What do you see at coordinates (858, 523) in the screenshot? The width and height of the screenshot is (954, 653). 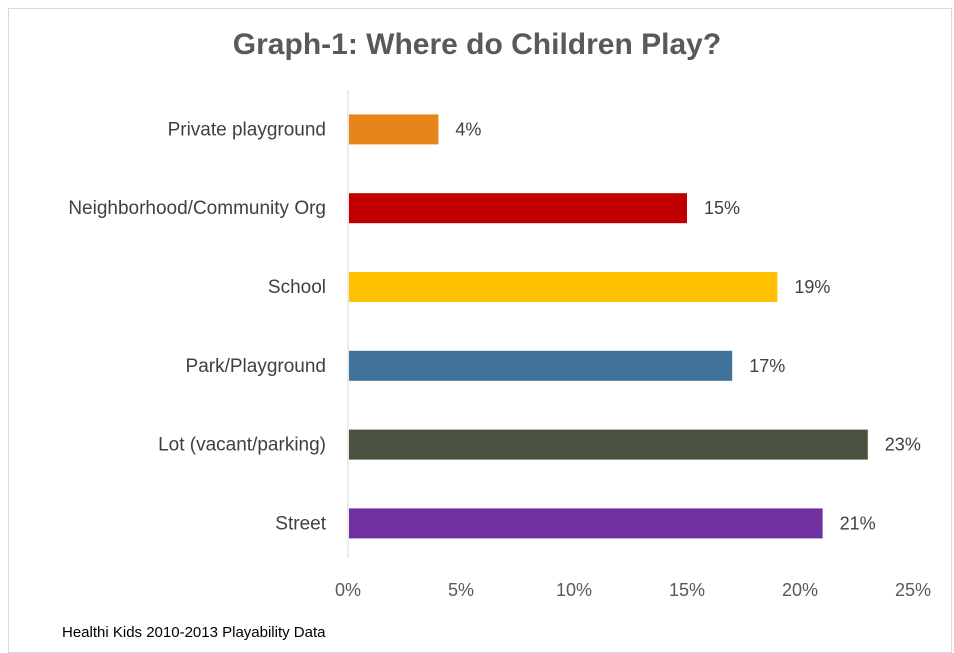 I see `data-label: 21%` at bounding box center [858, 523].